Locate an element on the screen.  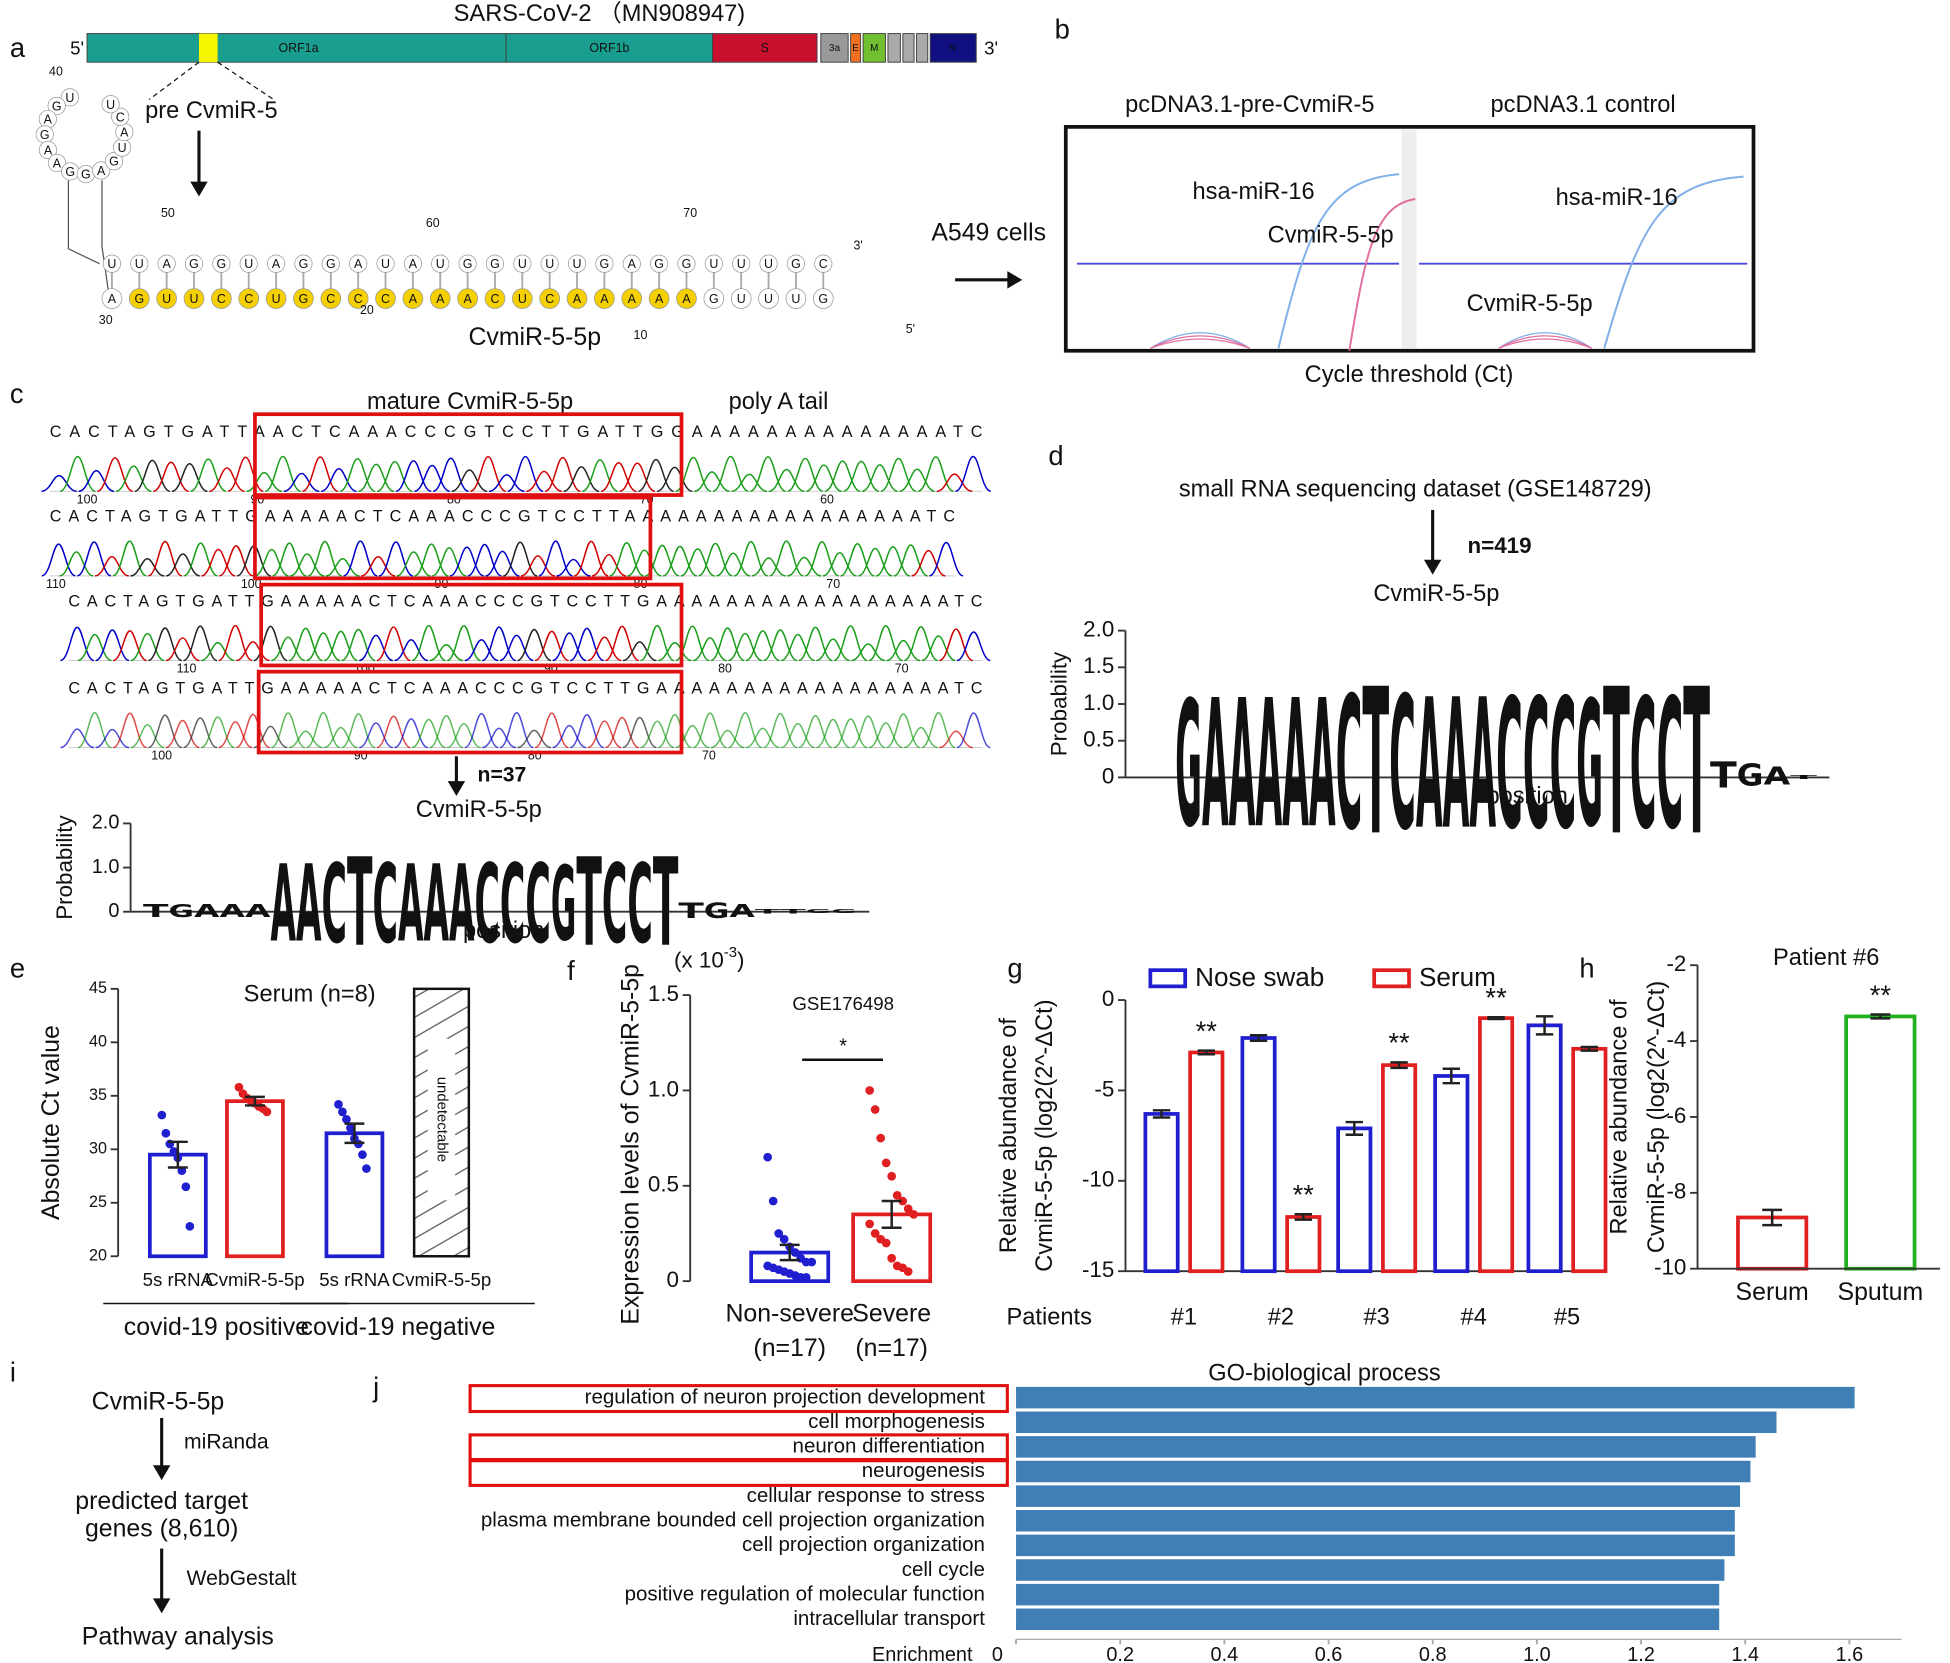
y-tick-label: neuron differentiation is located at coordinates (889, 1446).